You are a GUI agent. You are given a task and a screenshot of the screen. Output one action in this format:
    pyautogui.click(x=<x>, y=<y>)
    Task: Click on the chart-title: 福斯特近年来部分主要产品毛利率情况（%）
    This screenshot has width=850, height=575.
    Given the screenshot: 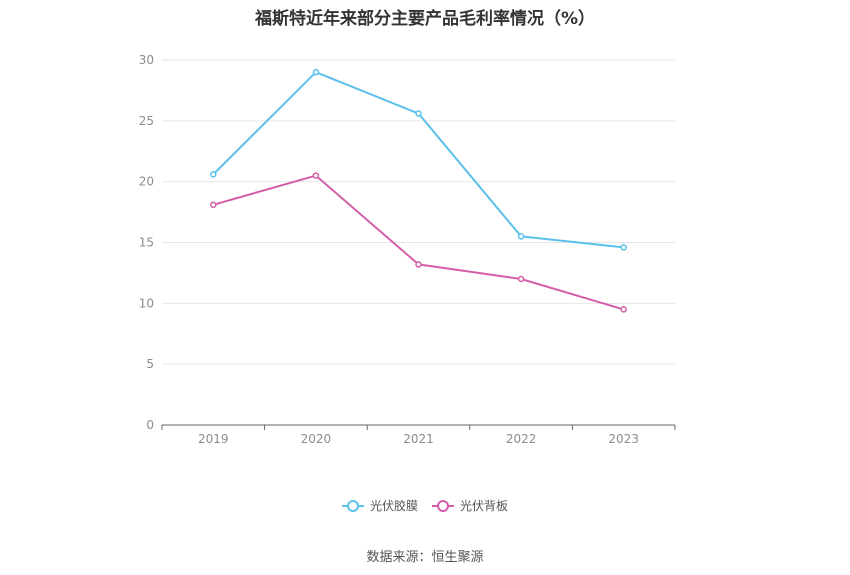 What is the action you would take?
    pyautogui.click(x=425, y=19)
    